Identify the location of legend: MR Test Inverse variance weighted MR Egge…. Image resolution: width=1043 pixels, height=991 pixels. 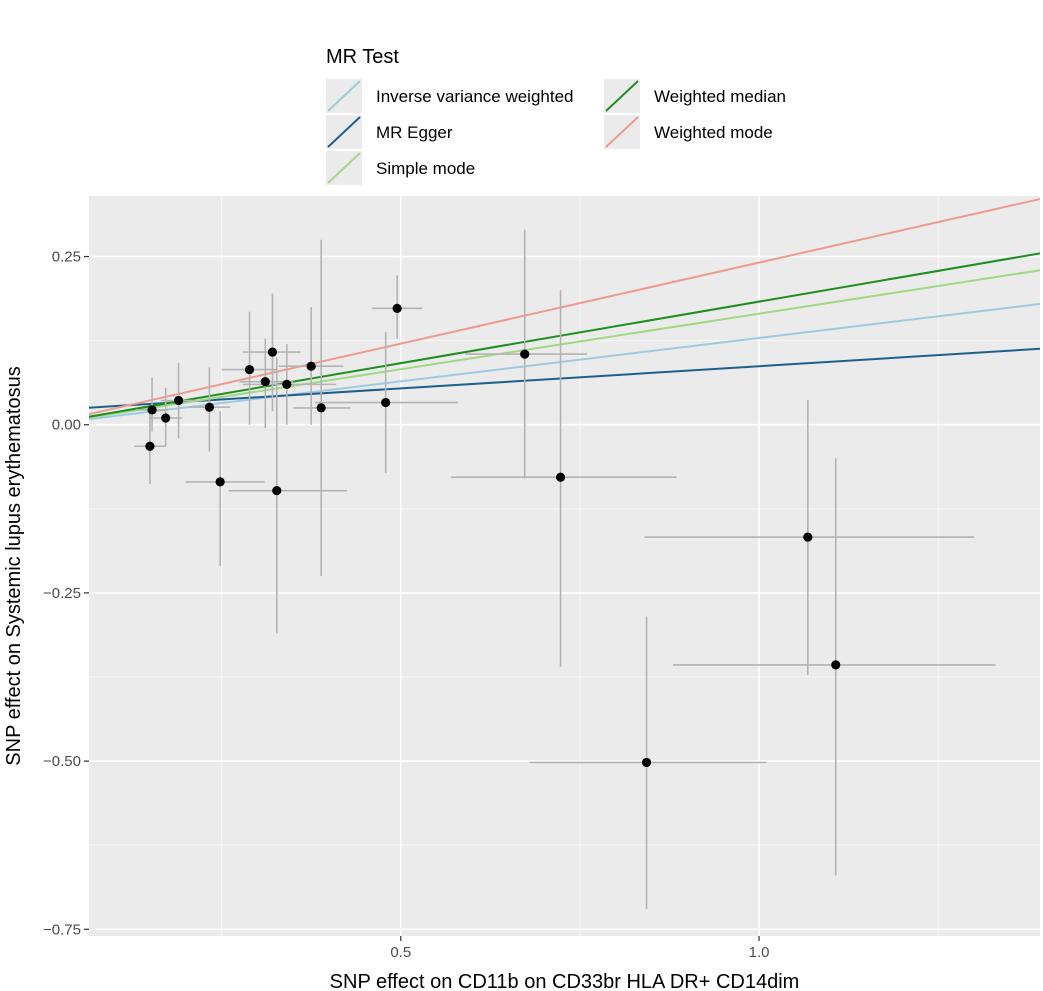
(556, 115).